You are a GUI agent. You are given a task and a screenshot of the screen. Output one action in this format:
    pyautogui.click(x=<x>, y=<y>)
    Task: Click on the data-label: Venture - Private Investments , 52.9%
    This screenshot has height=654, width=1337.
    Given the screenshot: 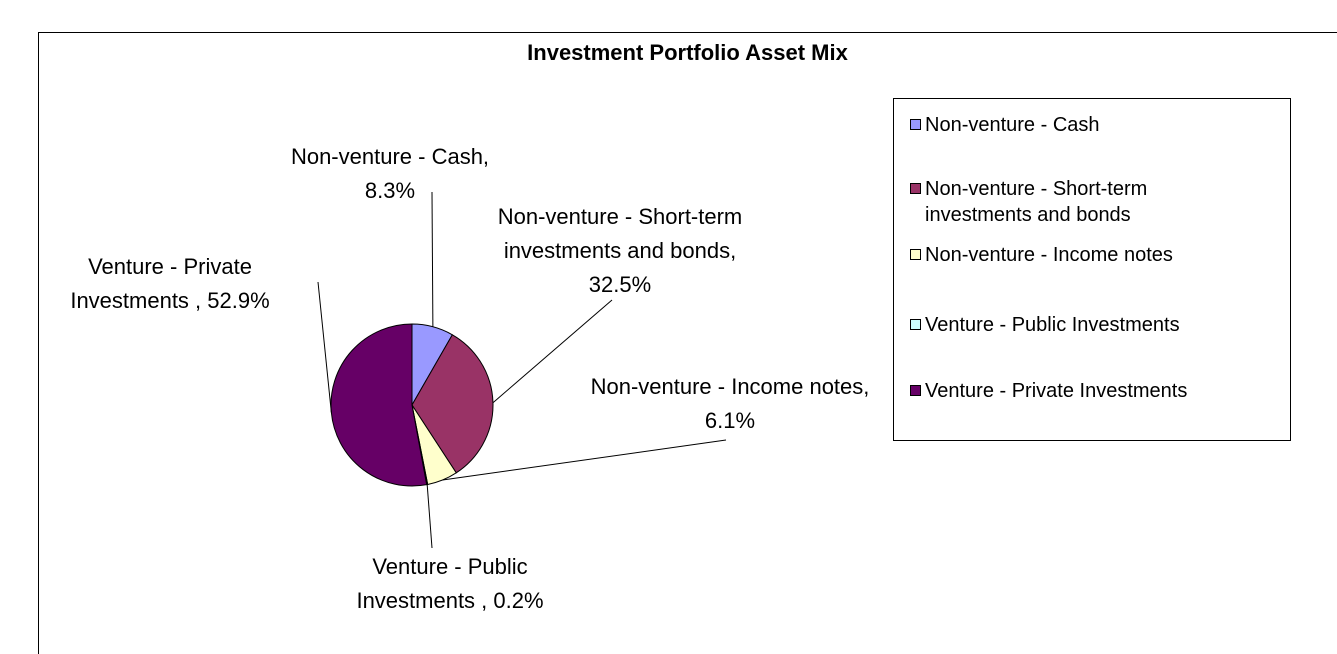 What is the action you would take?
    pyautogui.click(x=170, y=283)
    